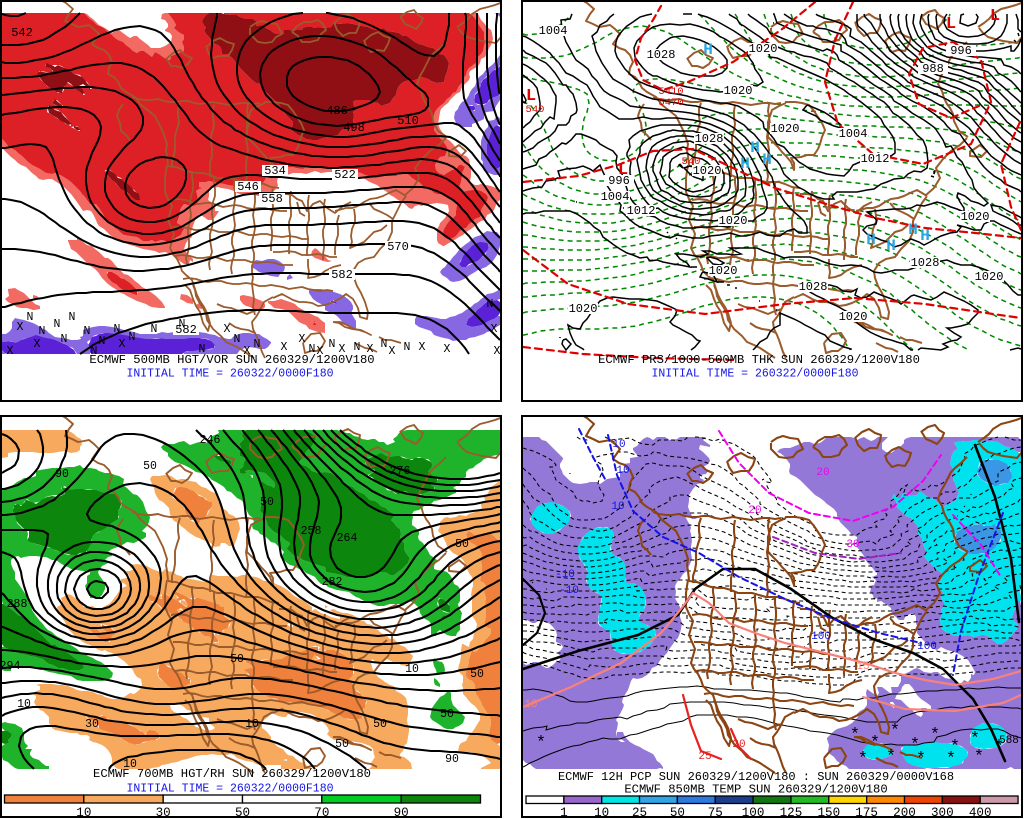 This screenshot has height=819, width=1024. What do you see at coordinates (400, 471) in the screenshot?
I see `svg-text: 276` at bounding box center [400, 471].